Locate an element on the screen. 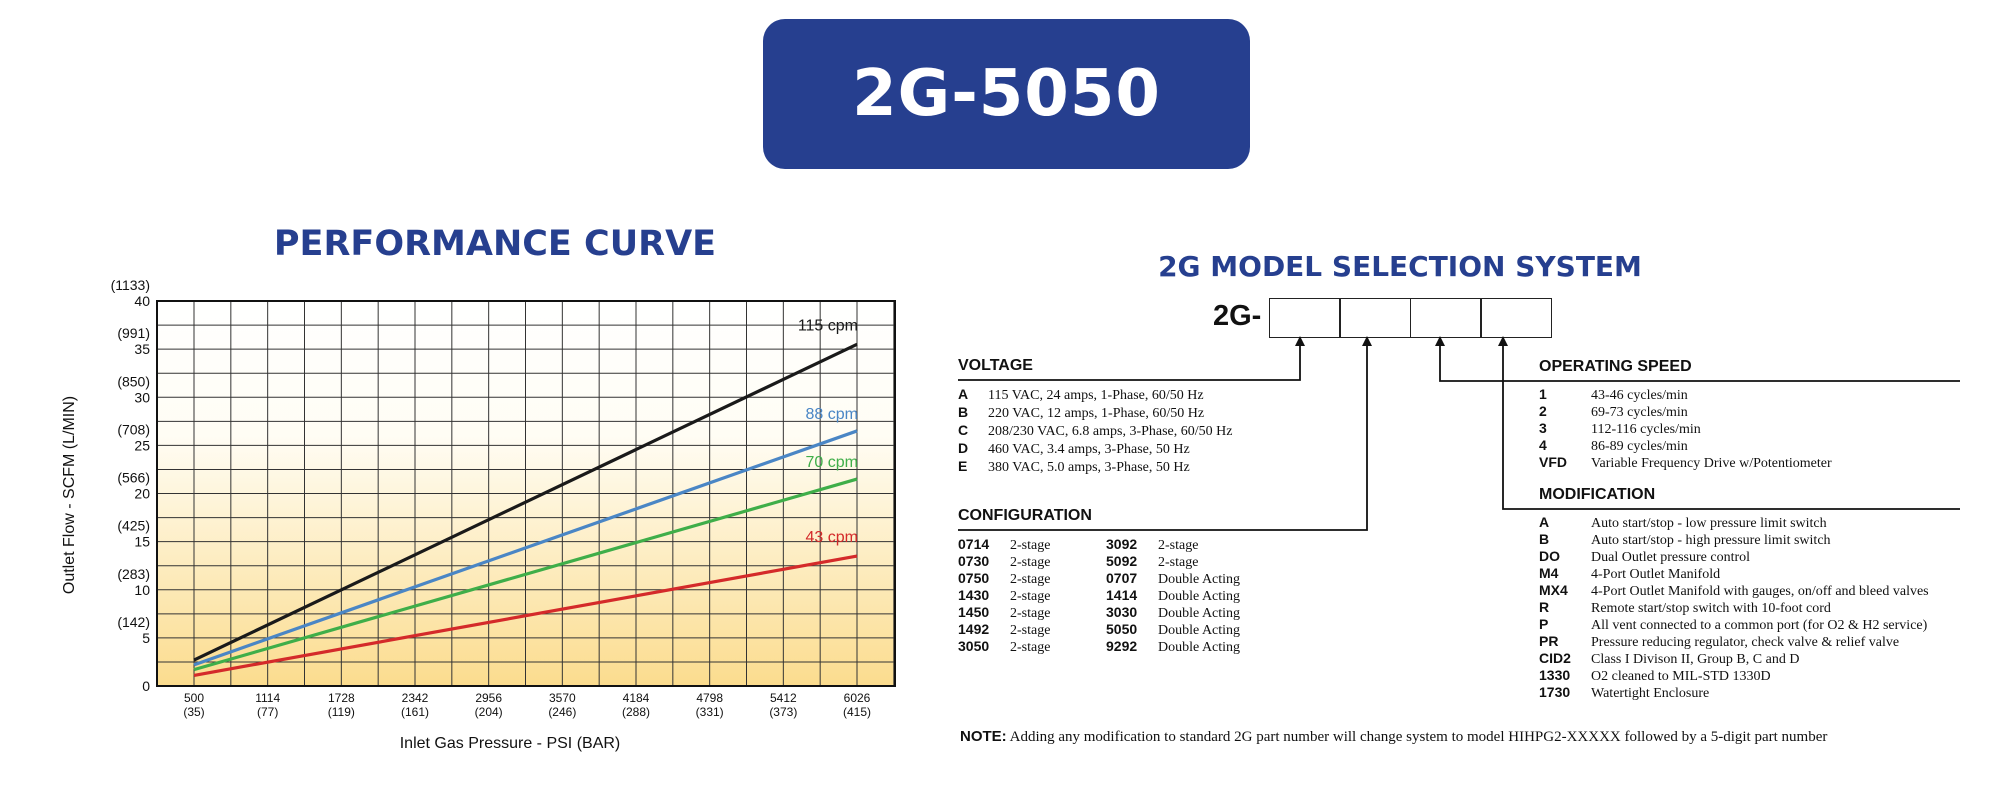 Image resolution: width=2000 pixels, height=800 pixels. modification-option: 1730 Watertight Enclosure is located at coordinates (1624, 693).